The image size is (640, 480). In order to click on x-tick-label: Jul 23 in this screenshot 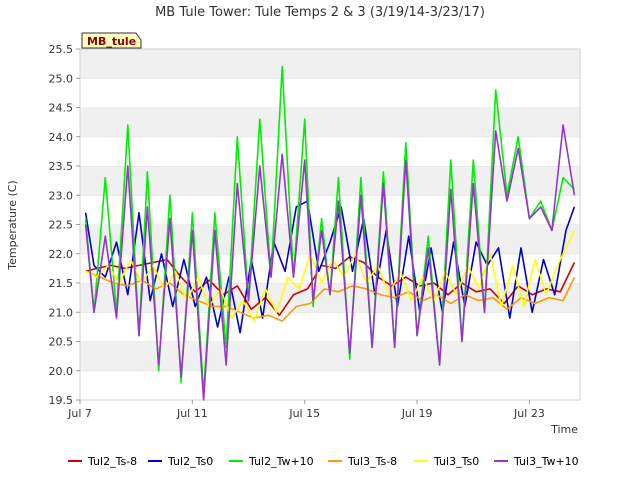, I will do `click(529, 413)`.